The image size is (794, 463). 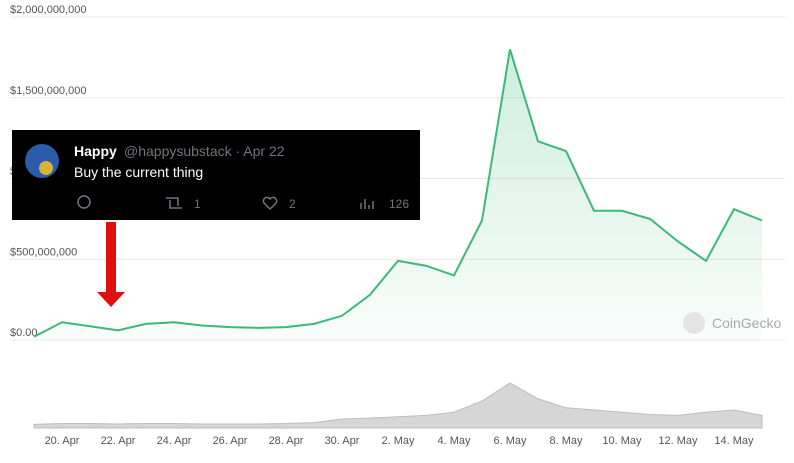 What do you see at coordinates (342, 441) in the screenshot?
I see `x-tick-label: 30. Apr` at bounding box center [342, 441].